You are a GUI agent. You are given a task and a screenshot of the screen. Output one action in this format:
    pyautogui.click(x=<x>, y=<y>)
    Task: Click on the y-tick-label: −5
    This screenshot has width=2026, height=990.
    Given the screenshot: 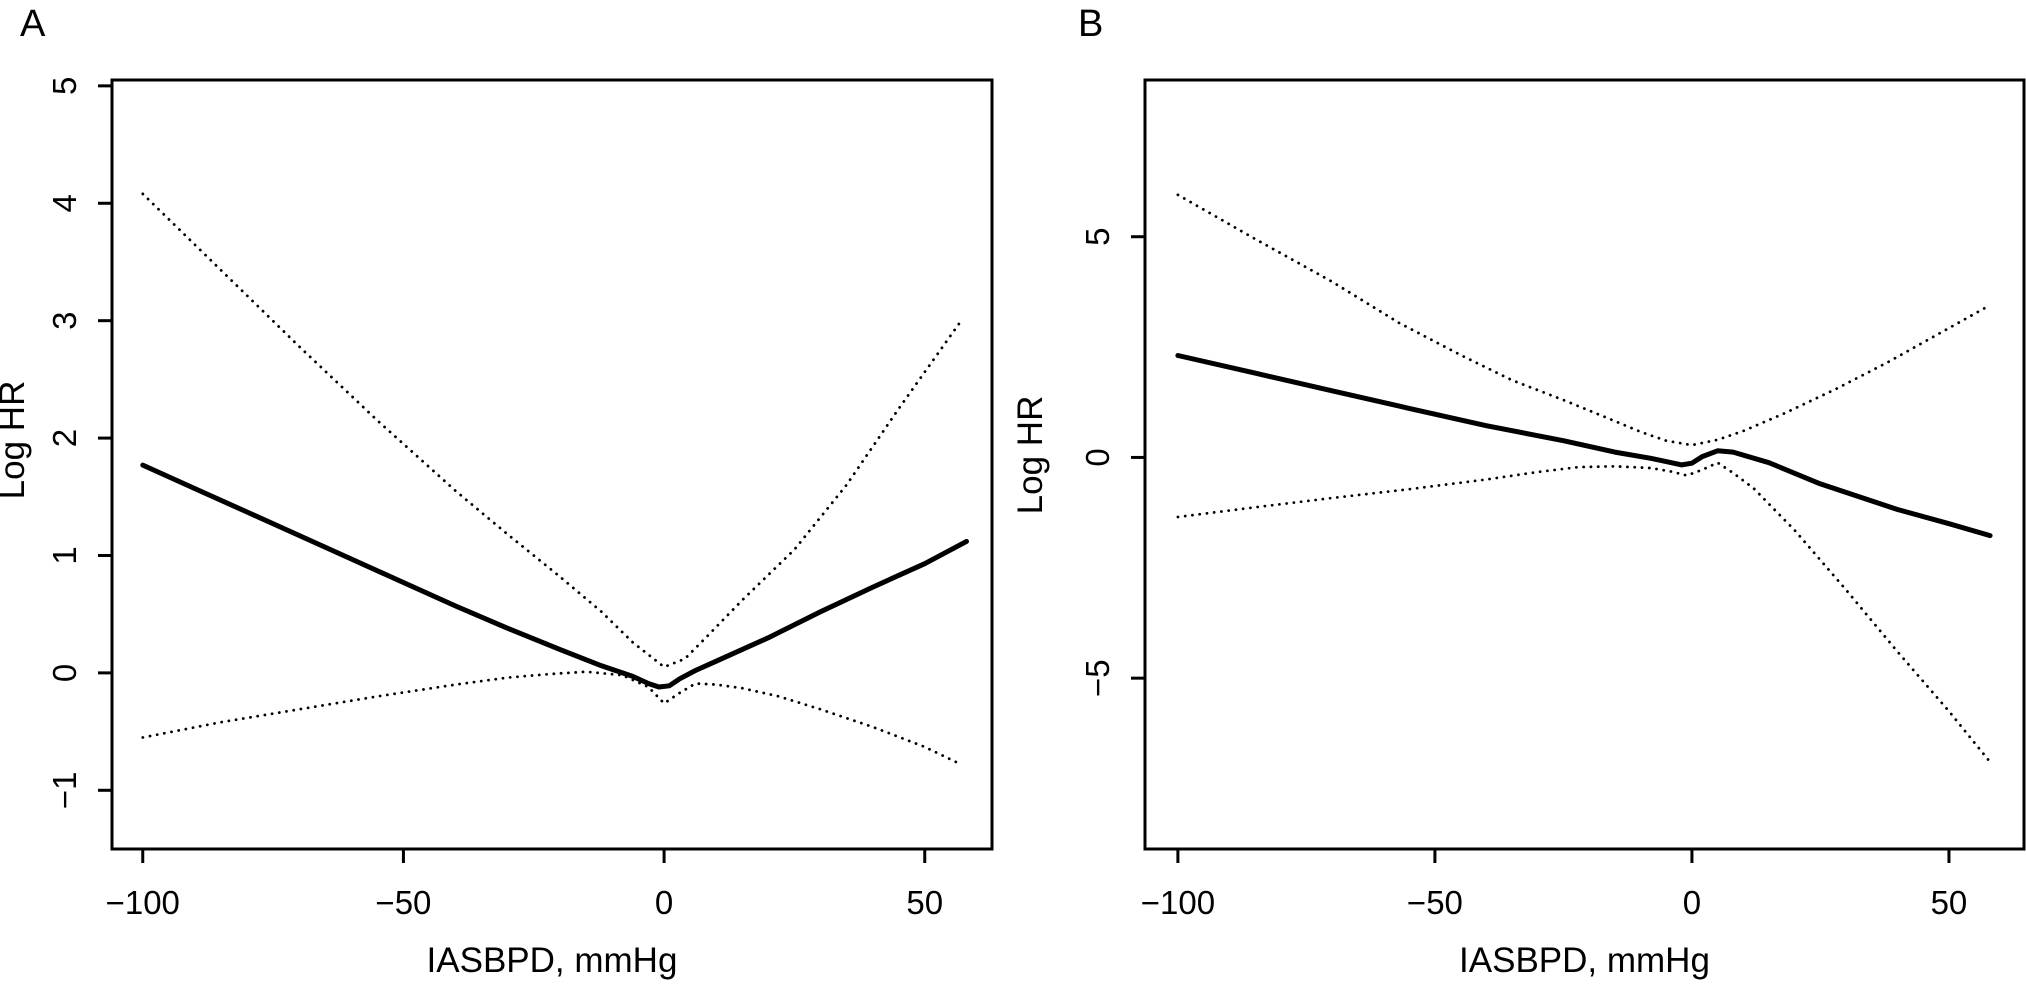 What is the action you would take?
    pyautogui.click(x=1097, y=678)
    